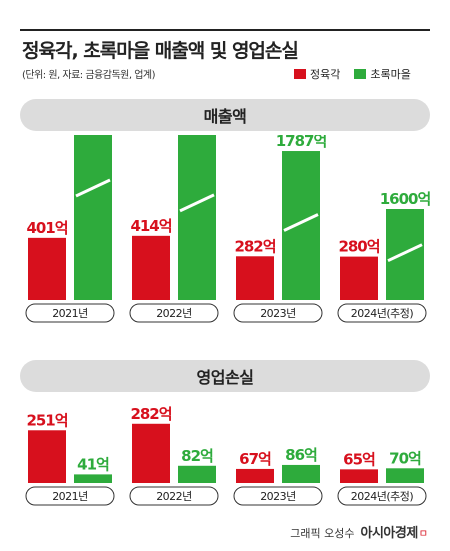 This screenshot has height=551, width=450. Describe the element at coordinates (93, 464) in the screenshot. I see `data-label: 41억` at that location.